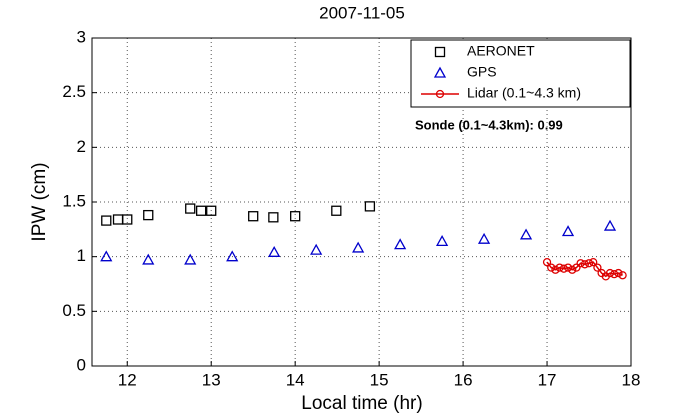  What do you see at coordinates (74, 91) in the screenshot?
I see `y-tick-label: 2.5` at bounding box center [74, 91].